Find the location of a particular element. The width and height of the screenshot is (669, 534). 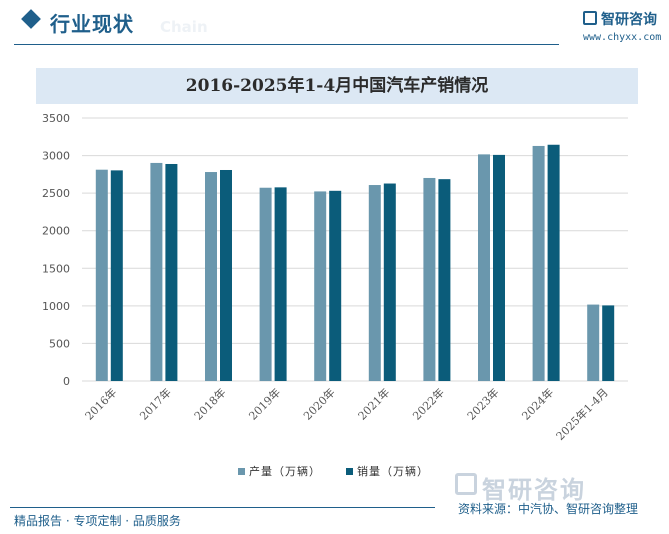

y-tick-label: 3000 is located at coordinates (56, 156).